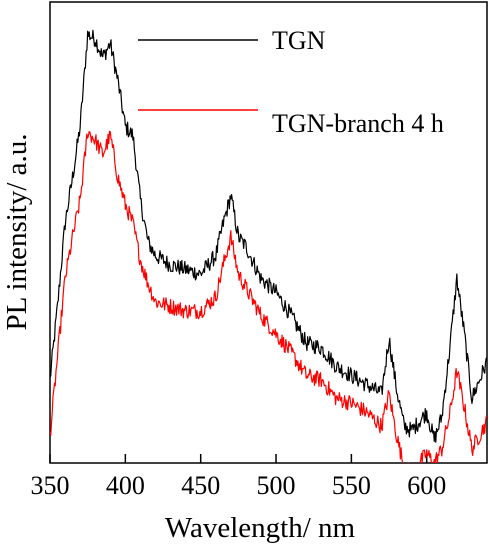 This screenshot has width=489, height=549. Describe the element at coordinates (125, 485) in the screenshot. I see `x-tick-label-400: 400` at that location.